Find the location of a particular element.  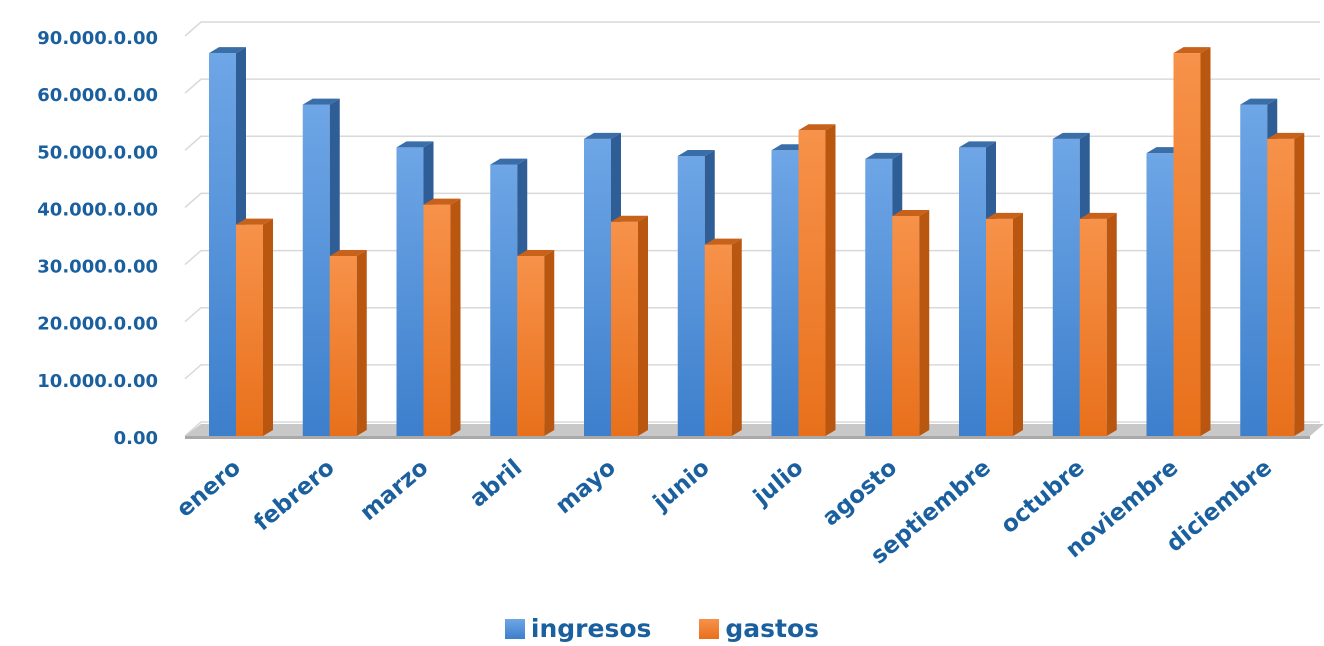

x-tick-label-febrero: febrero is located at coordinates (294, 496).